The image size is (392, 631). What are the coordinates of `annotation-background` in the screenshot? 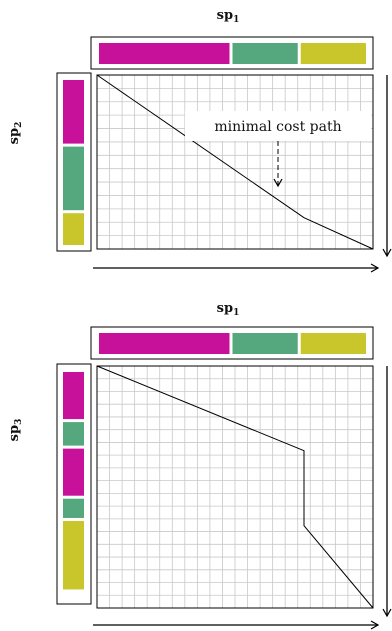 It's located at (278, 126).